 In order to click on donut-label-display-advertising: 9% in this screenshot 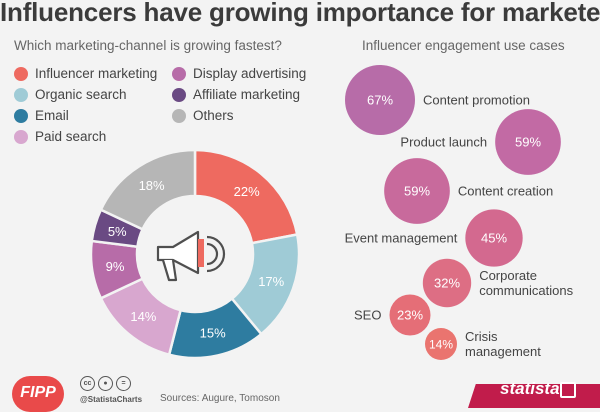, I will do `click(115, 266)`.